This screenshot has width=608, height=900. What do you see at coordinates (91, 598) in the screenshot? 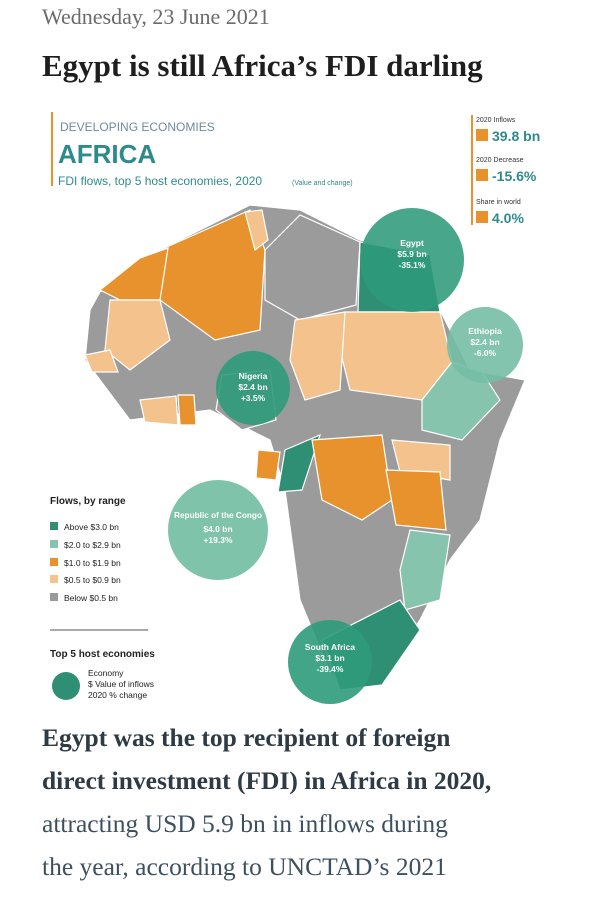
I see `legend-label: Below $0.5 bn` at bounding box center [91, 598].